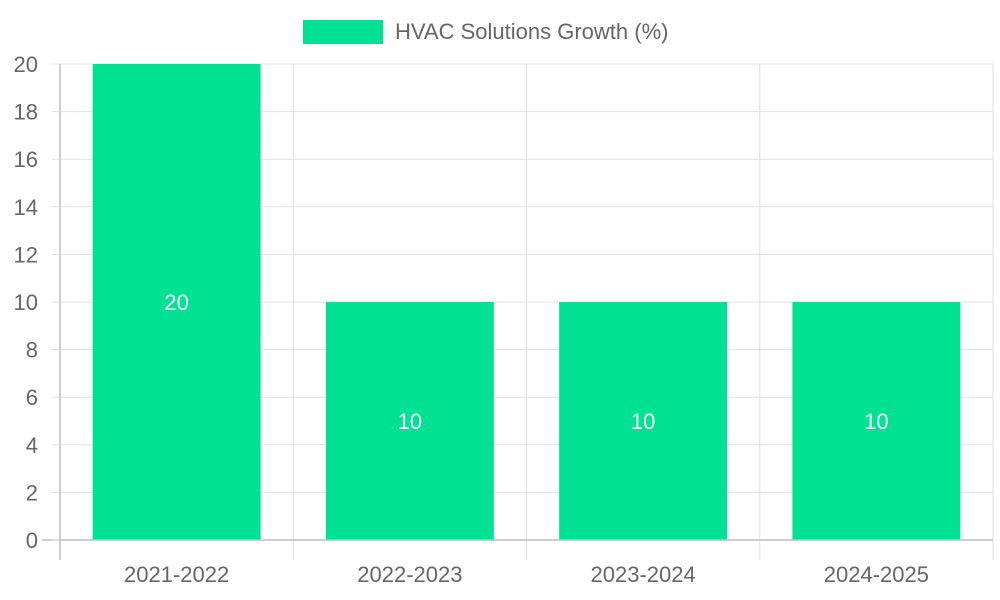 The width and height of the screenshot is (1000, 600). I want to click on bar-2021-2022, so click(176, 302).